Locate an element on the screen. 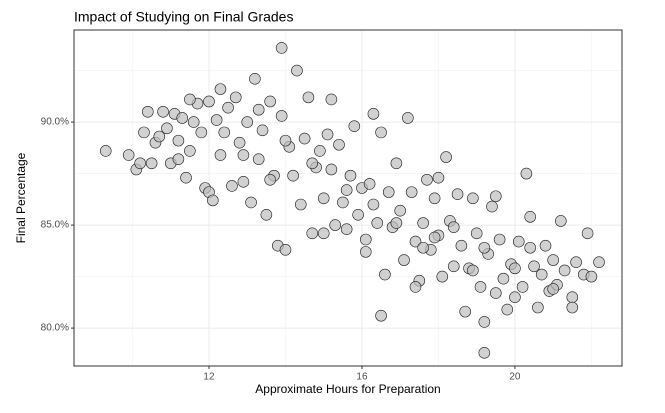  chart-title: Impact of Studying on Final Grades is located at coordinates (183, 17).